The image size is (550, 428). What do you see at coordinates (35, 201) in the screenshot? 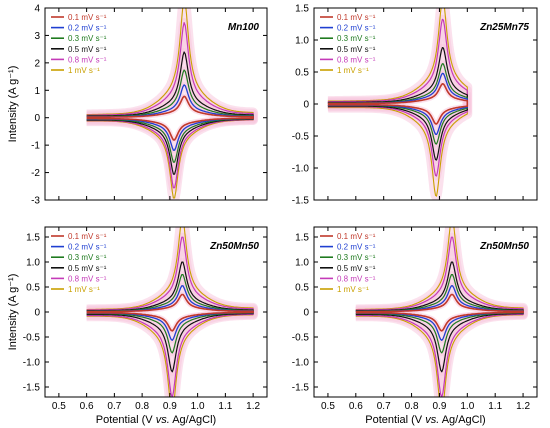
I see `y-tick-label: -3` at bounding box center [35, 201].